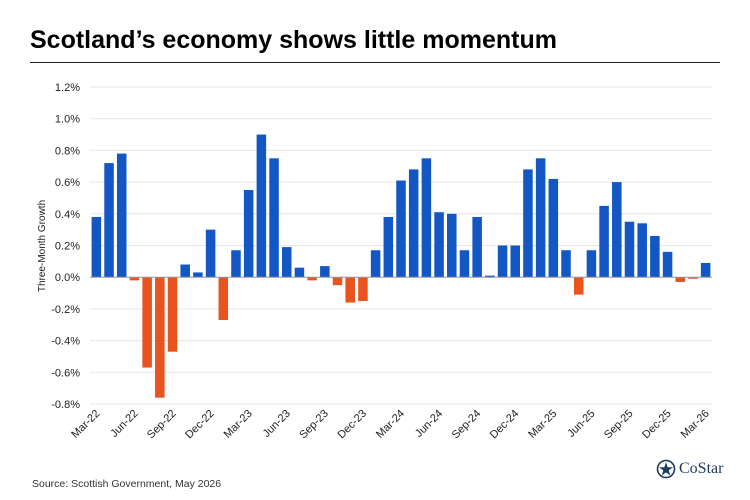  Describe the element at coordinates (162, 425) in the screenshot. I see `x-tick-label: Sep-22` at that location.